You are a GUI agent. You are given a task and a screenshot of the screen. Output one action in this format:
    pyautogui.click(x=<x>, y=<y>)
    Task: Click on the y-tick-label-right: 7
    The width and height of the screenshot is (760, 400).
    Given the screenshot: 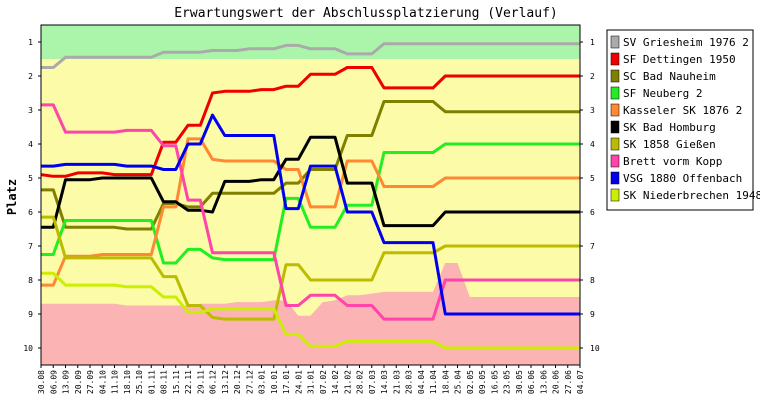 What is the action you would take?
    pyautogui.click(x=592, y=246)
    